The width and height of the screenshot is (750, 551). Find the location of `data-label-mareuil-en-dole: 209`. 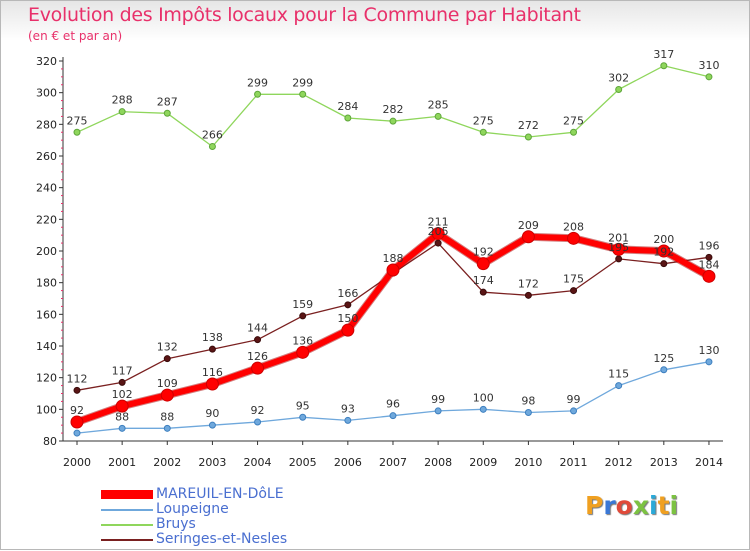

data-label-mareuil-en-dole: 209 is located at coordinates (528, 225).